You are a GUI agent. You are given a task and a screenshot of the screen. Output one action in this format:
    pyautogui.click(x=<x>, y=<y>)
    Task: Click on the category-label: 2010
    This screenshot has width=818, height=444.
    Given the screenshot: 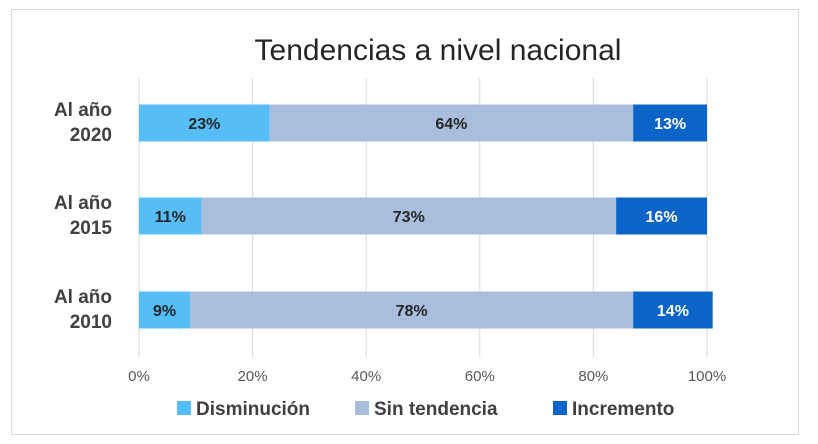 What is the action you would take?
    pyautogui.click(x=91, y=322)
    